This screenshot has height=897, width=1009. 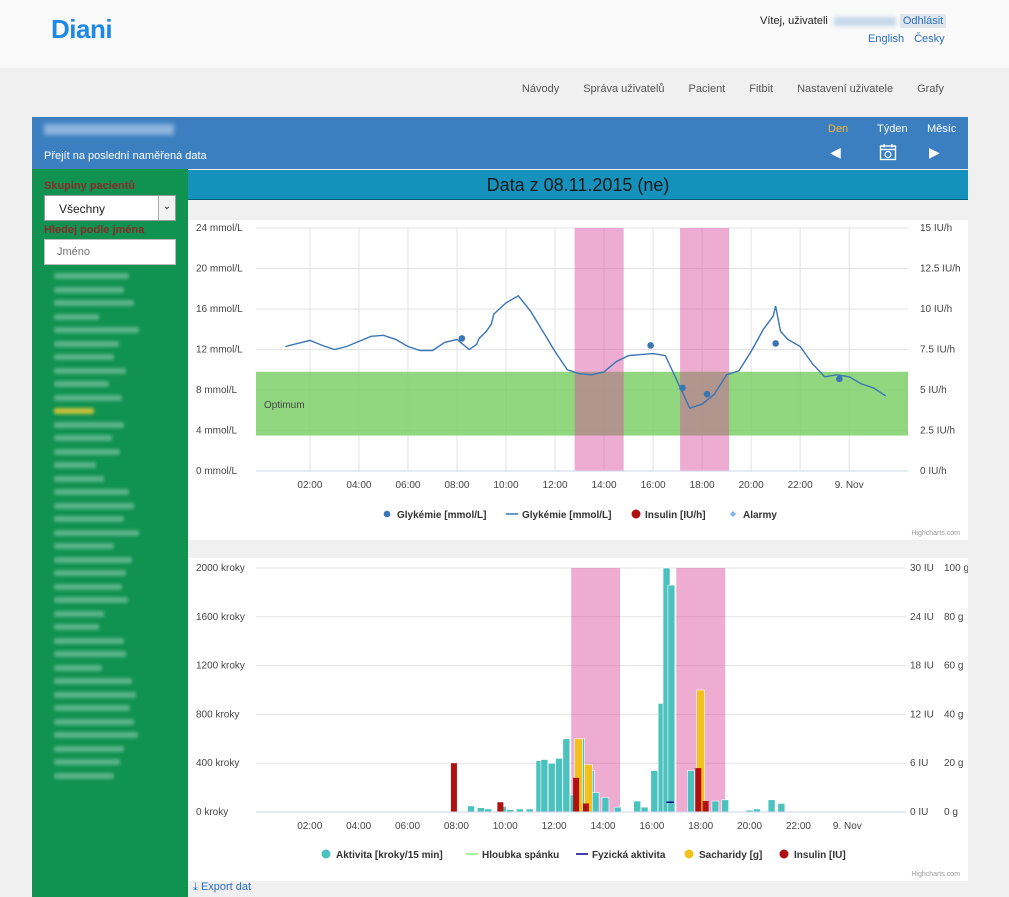 I want to click on y3-tick-label: 100 g, so click(x=956, y=568).